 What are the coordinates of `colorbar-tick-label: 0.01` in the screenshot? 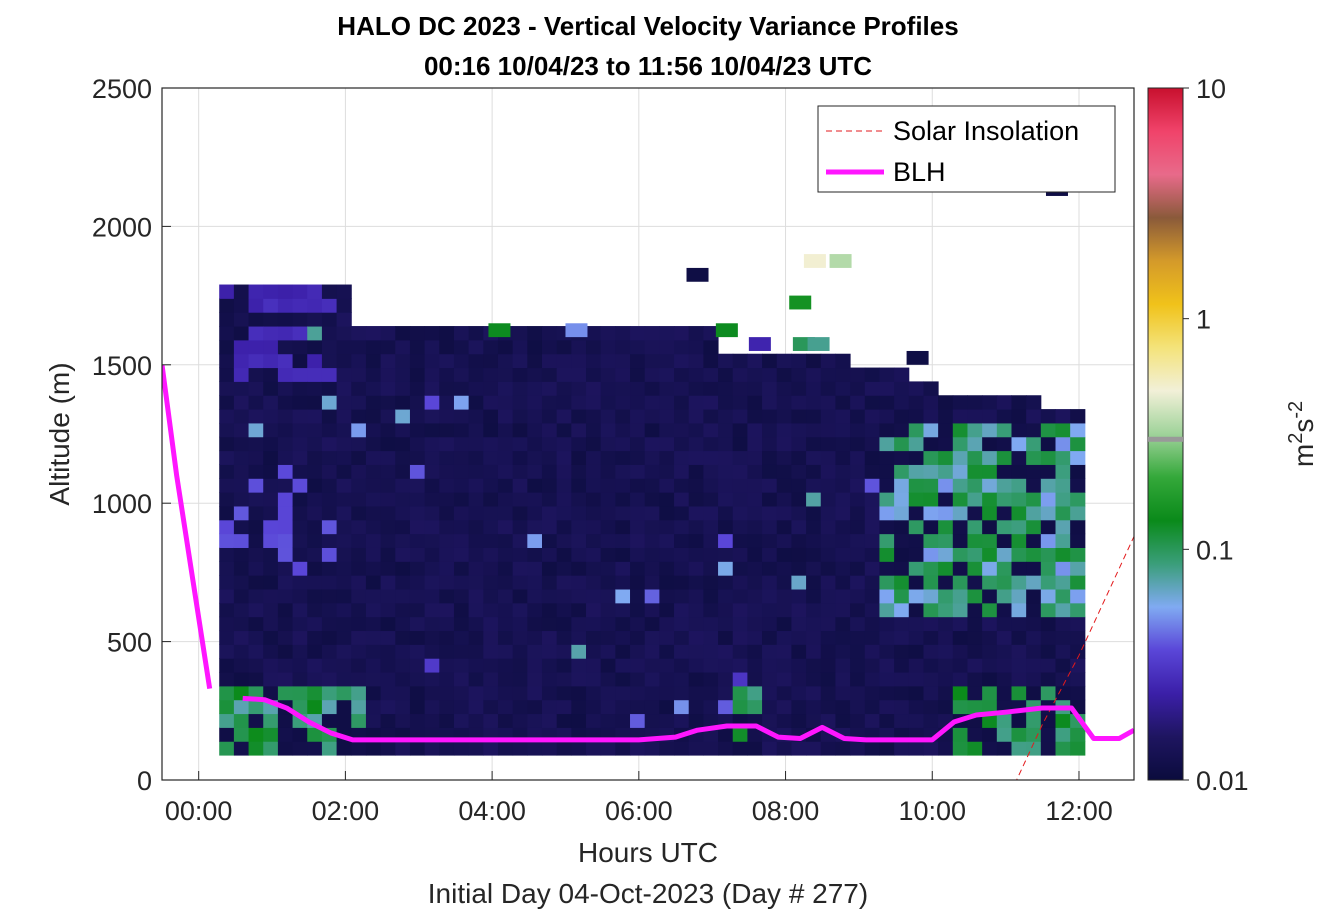 It's located at (1222, 781).